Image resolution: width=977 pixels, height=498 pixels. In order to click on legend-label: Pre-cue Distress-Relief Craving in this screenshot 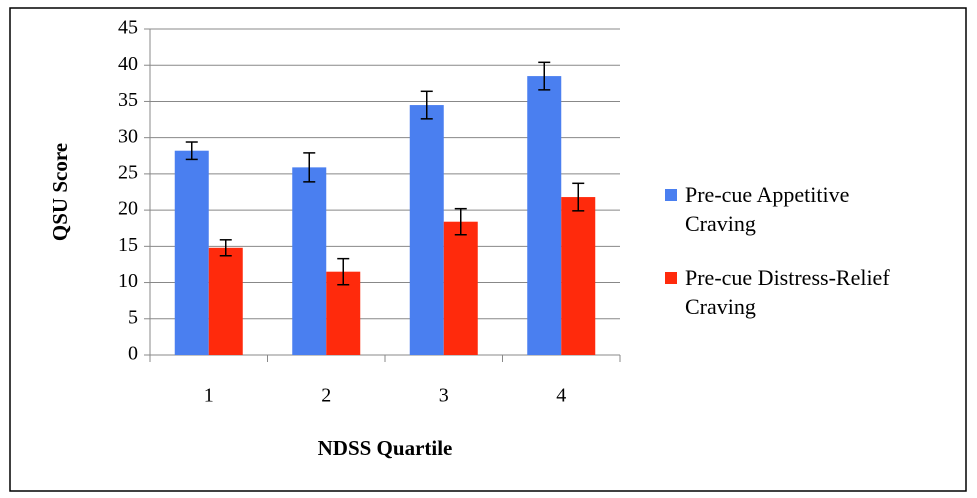, I will do `click(787, 292)`.